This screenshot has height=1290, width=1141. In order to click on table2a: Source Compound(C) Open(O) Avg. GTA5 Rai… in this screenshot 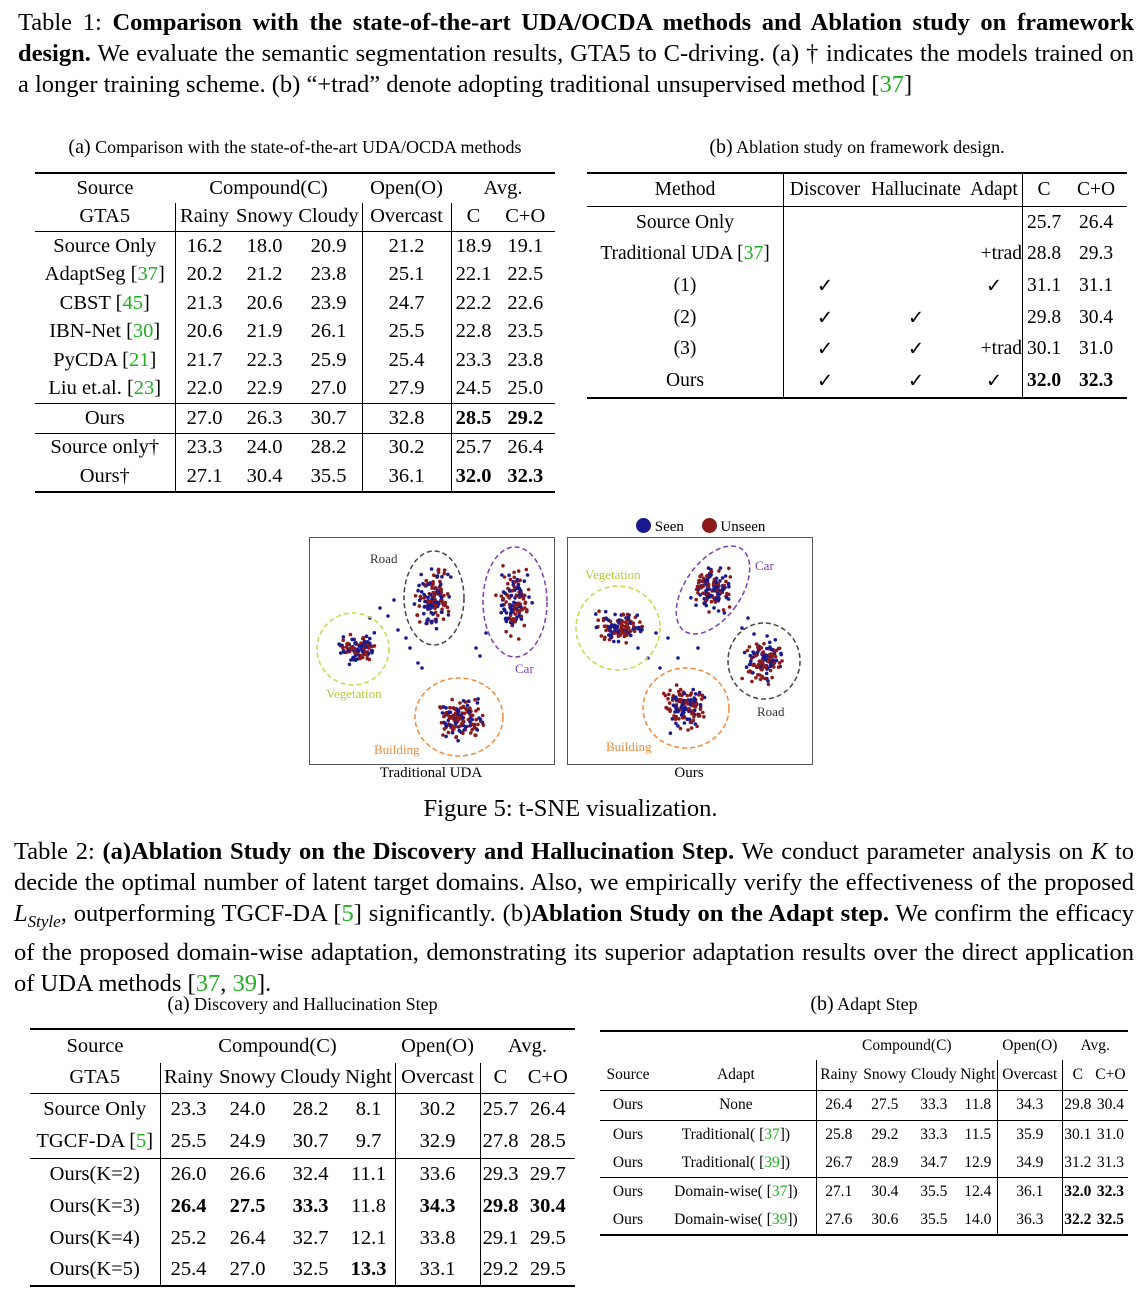, I will do `click(302, 1157)`.